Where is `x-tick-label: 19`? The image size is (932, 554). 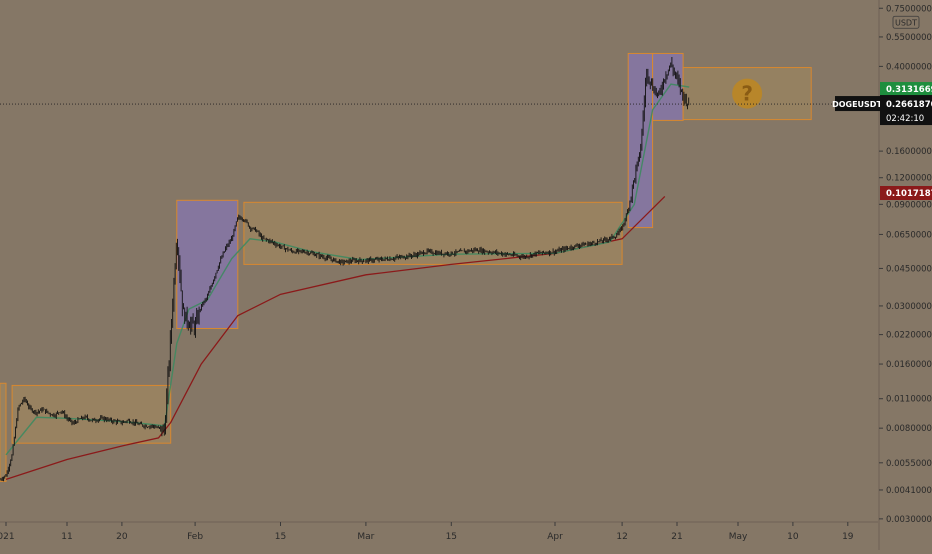
x-tick-label: 19 is located at coordinates (848, 537).